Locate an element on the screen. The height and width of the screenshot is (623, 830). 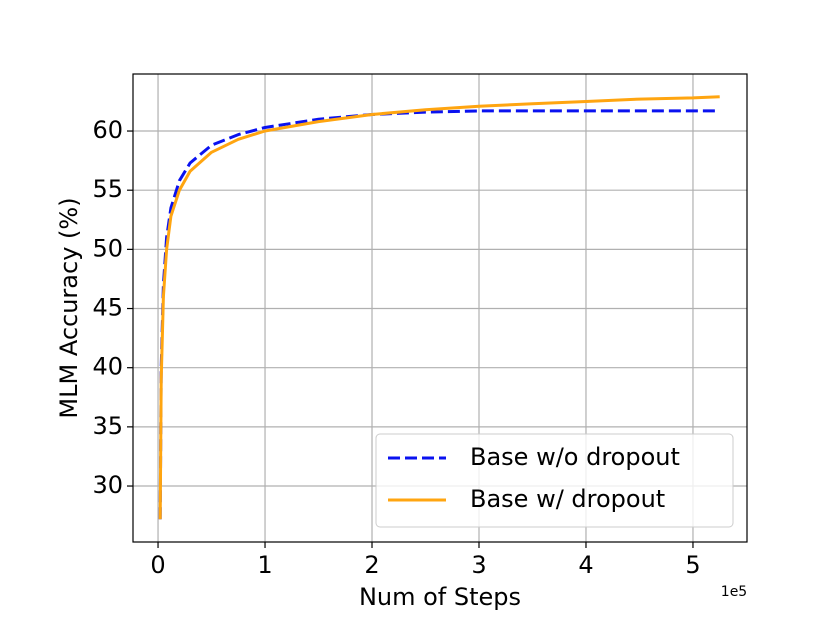
y-tick-label: 40 is located at coordinates (107, 367).